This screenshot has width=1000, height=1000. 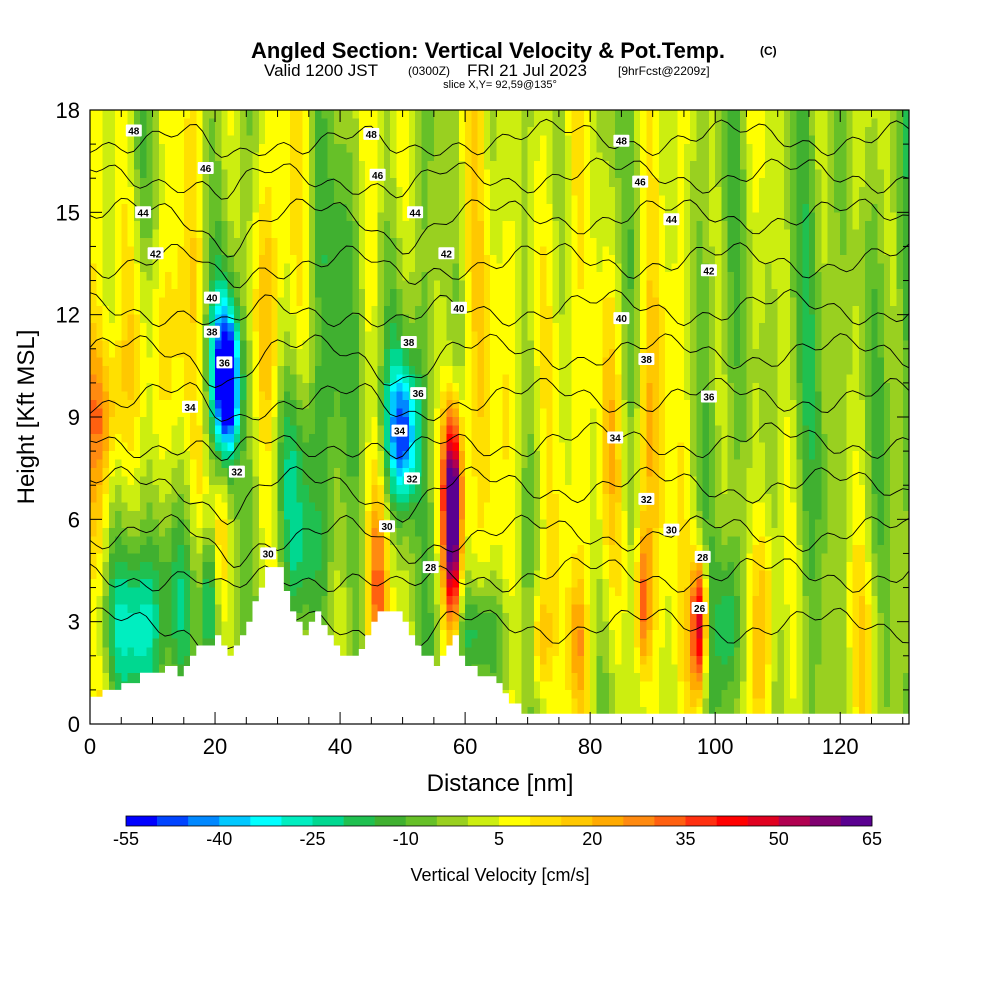 I want to click on colorbar-tick-label: -40, so click(x=219, y=839).